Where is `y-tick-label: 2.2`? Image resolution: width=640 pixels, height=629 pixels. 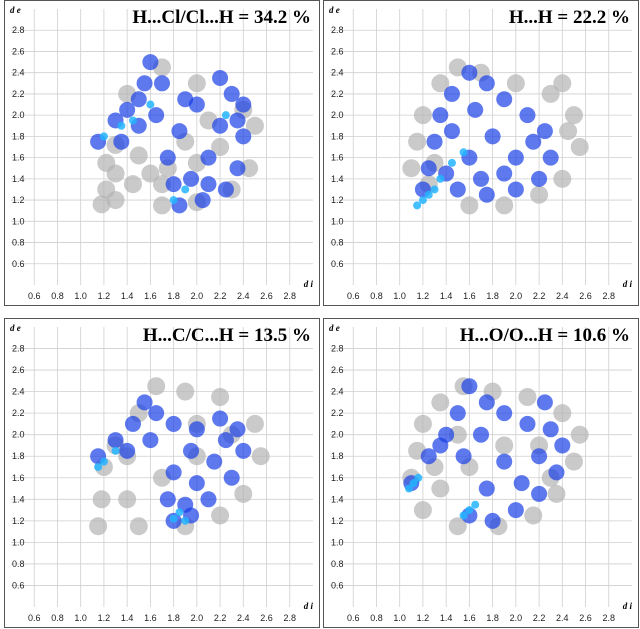 y-tick-label: 2.2 is located at coordinates (337, 413).